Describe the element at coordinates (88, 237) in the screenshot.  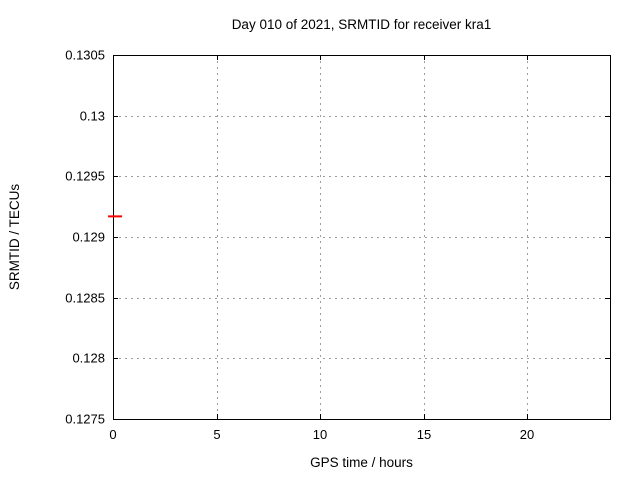
I see `y-tick-label: 0.129` at that location.